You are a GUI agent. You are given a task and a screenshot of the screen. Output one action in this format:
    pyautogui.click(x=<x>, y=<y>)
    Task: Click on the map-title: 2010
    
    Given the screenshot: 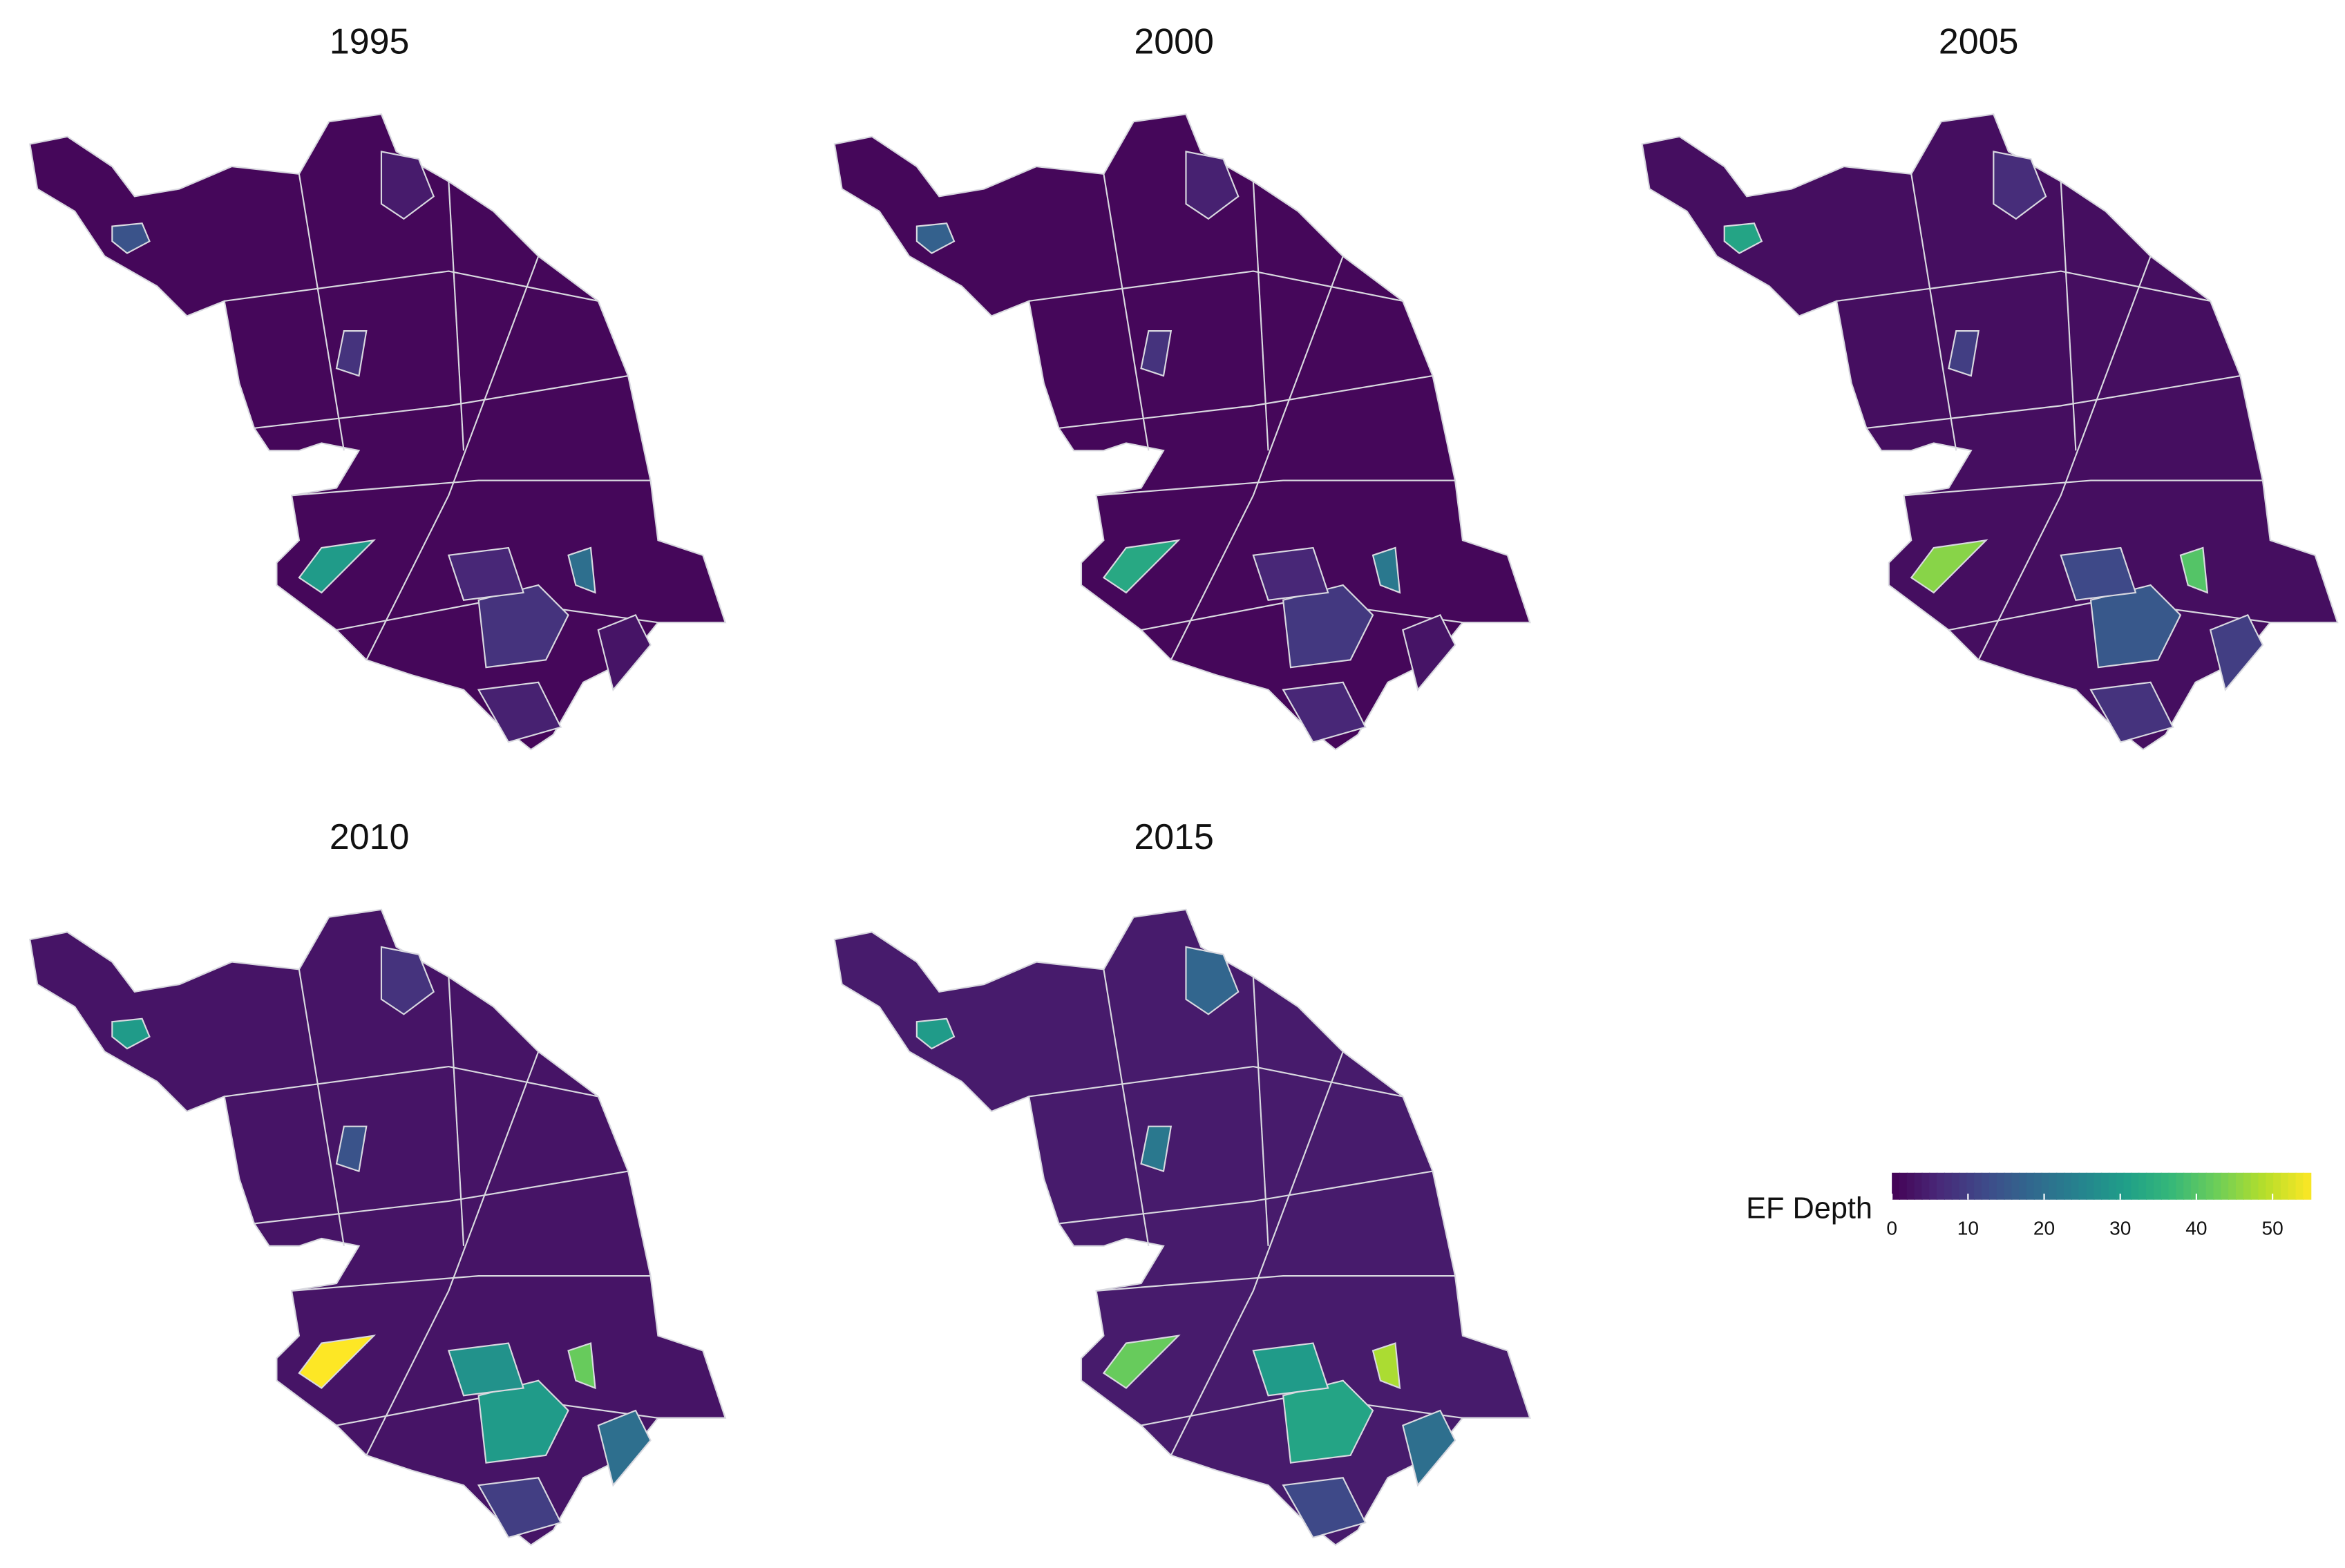 What is the action you would take?
    pyautogui.click(x=370, y=837)
    